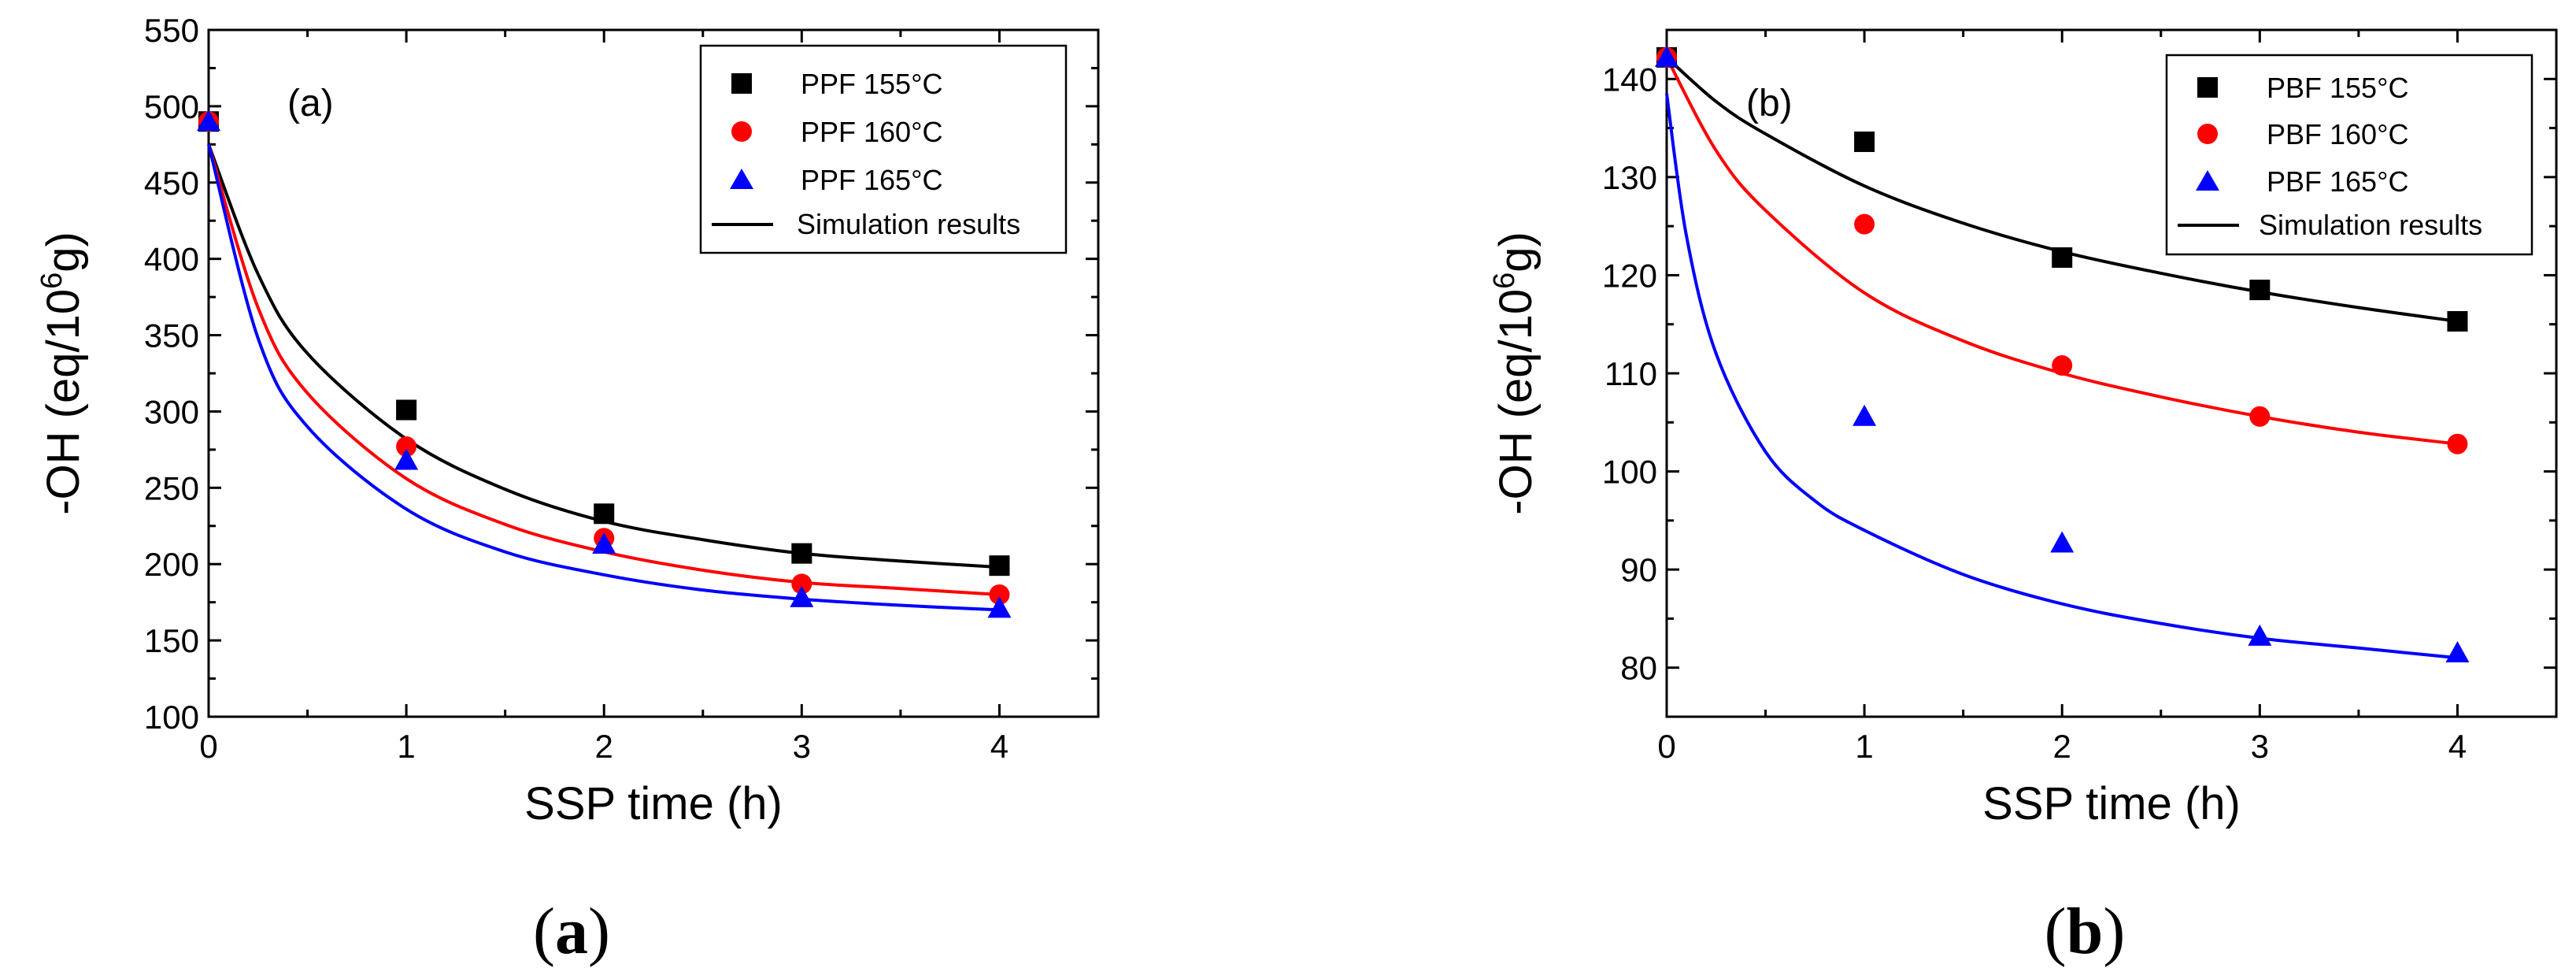 Image resolution: width=2576 pixels, height=979 pixels. What do you see at coordinates (544, 931) in the screenshot?
I see `caption-open-paren: (` at bounding box center [544, 931].